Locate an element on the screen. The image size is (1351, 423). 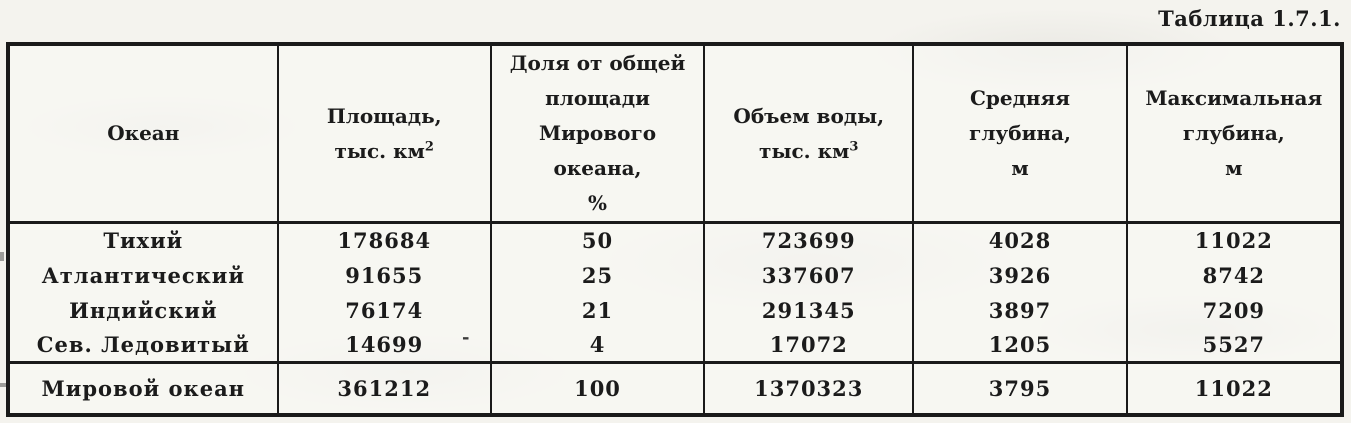
value-cell: 14699 is located at coordinates (384, 345).